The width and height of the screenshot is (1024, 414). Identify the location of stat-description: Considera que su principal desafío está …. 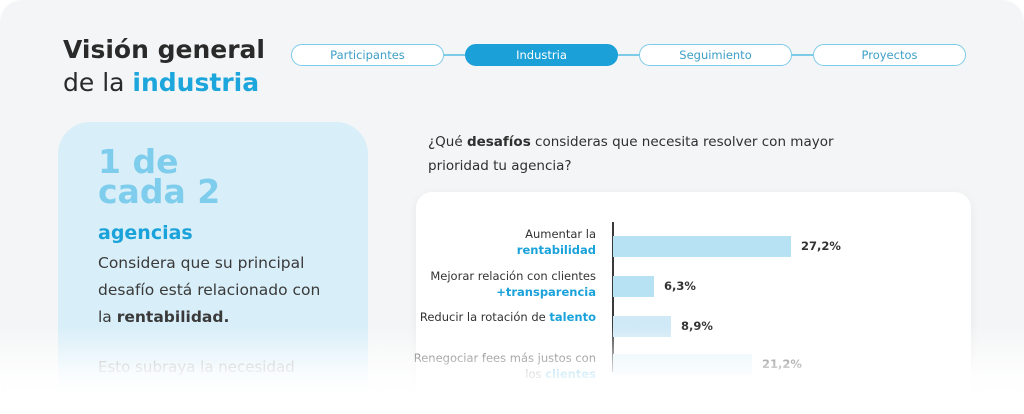
(218, 290).